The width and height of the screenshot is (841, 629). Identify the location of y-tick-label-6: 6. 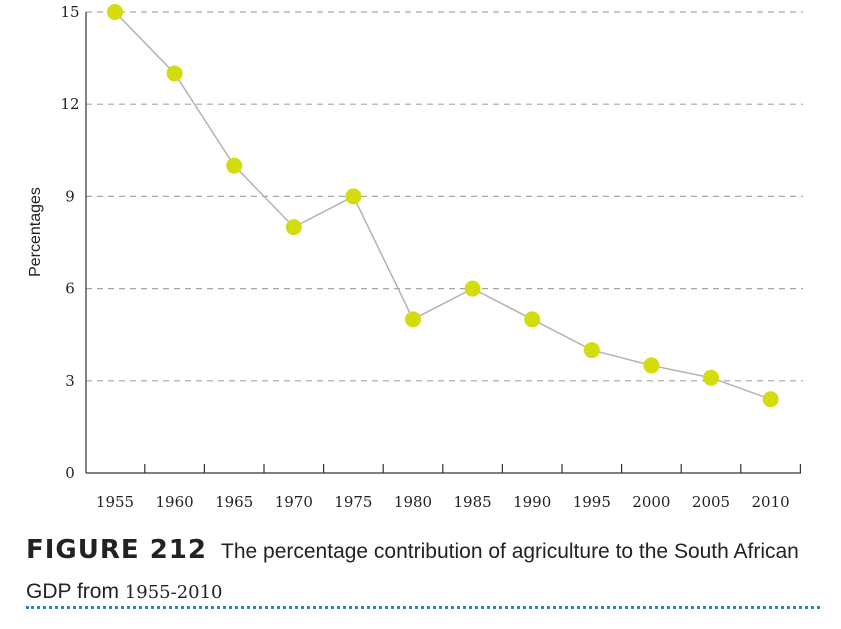
(70, 289).